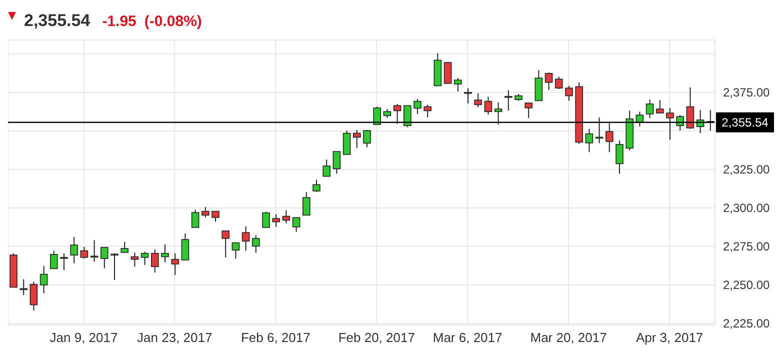 The image size is (784, 356). What do you see at coordinates (568, 338) in the screenshot?
I see `x-tick-label: Mar 20, 2017` at bounding box center [568, 338].